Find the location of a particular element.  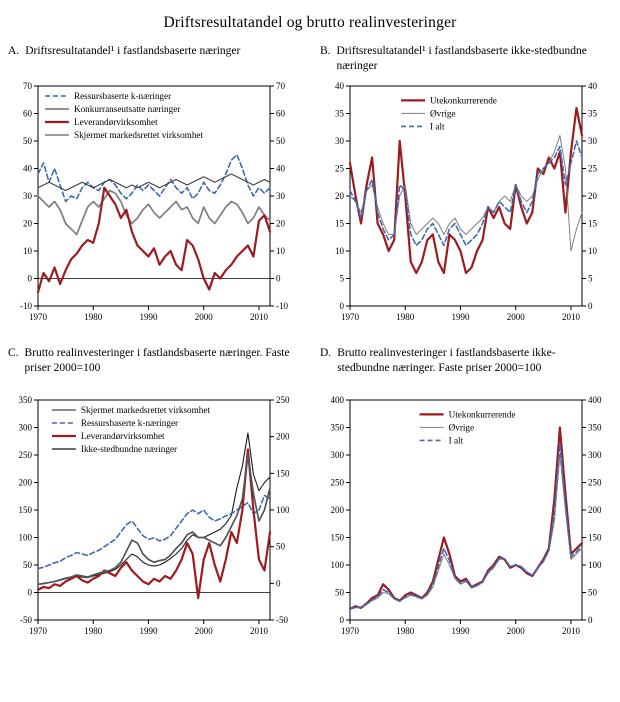

svg-text: Leverandørvirksomhet is located at coordinates (123, 436).